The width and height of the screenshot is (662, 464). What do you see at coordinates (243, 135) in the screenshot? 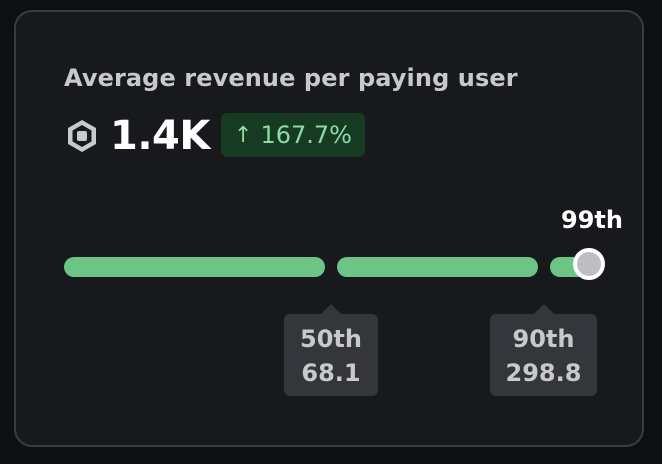
I see `arrow-up-icon: ↑` at bounding box center [243, 135].